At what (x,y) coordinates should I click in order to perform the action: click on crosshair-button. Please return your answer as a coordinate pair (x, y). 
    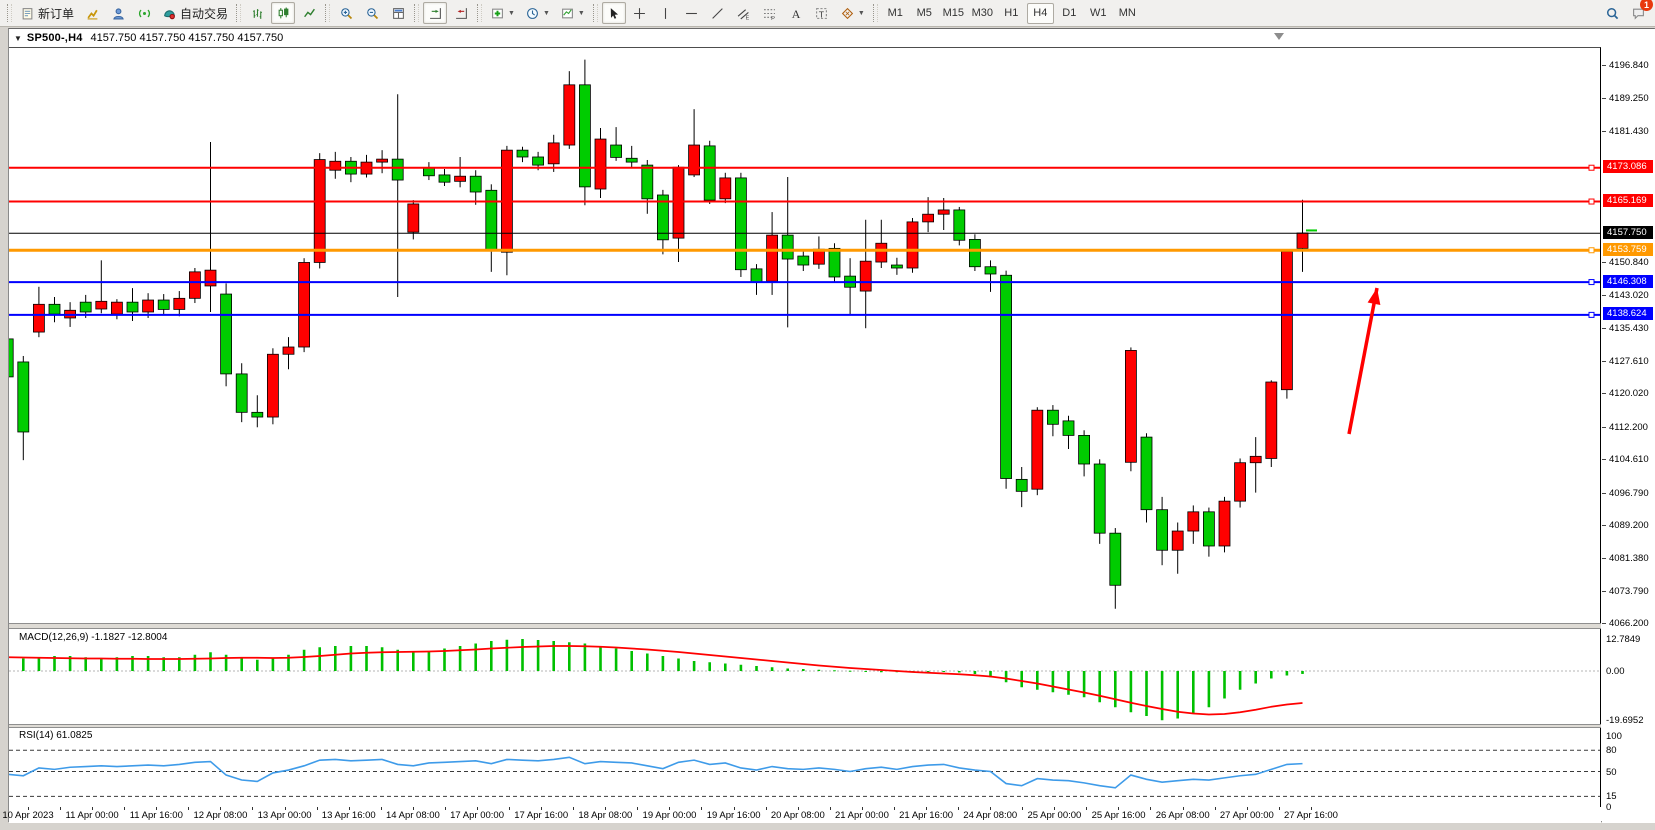
    Looking at the image, I should click on (640, 13).